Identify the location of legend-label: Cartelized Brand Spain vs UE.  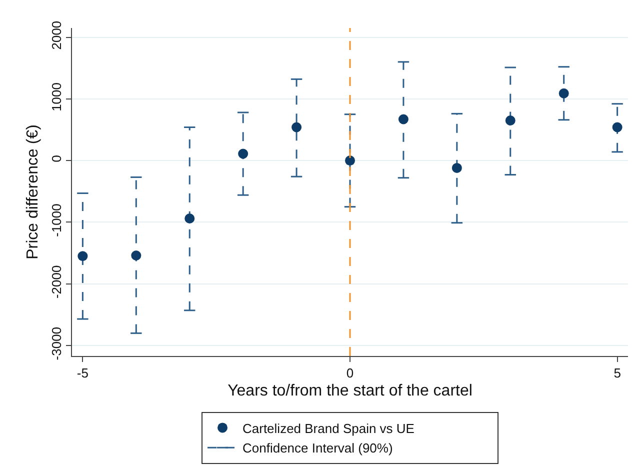
(328, 428).